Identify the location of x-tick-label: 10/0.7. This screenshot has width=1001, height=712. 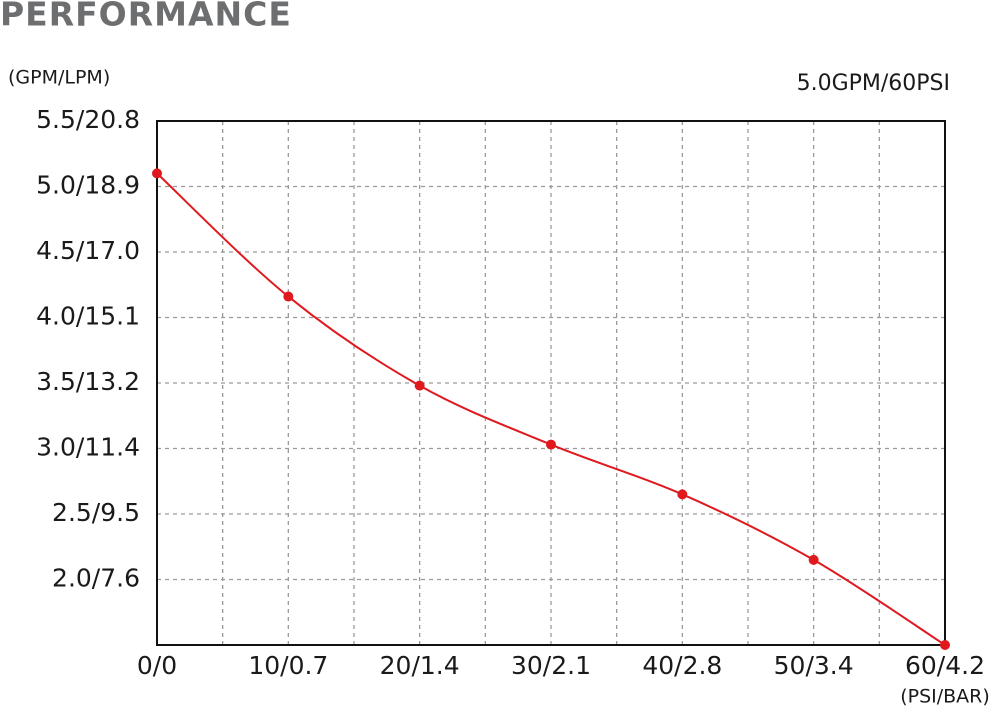
(288, 665).